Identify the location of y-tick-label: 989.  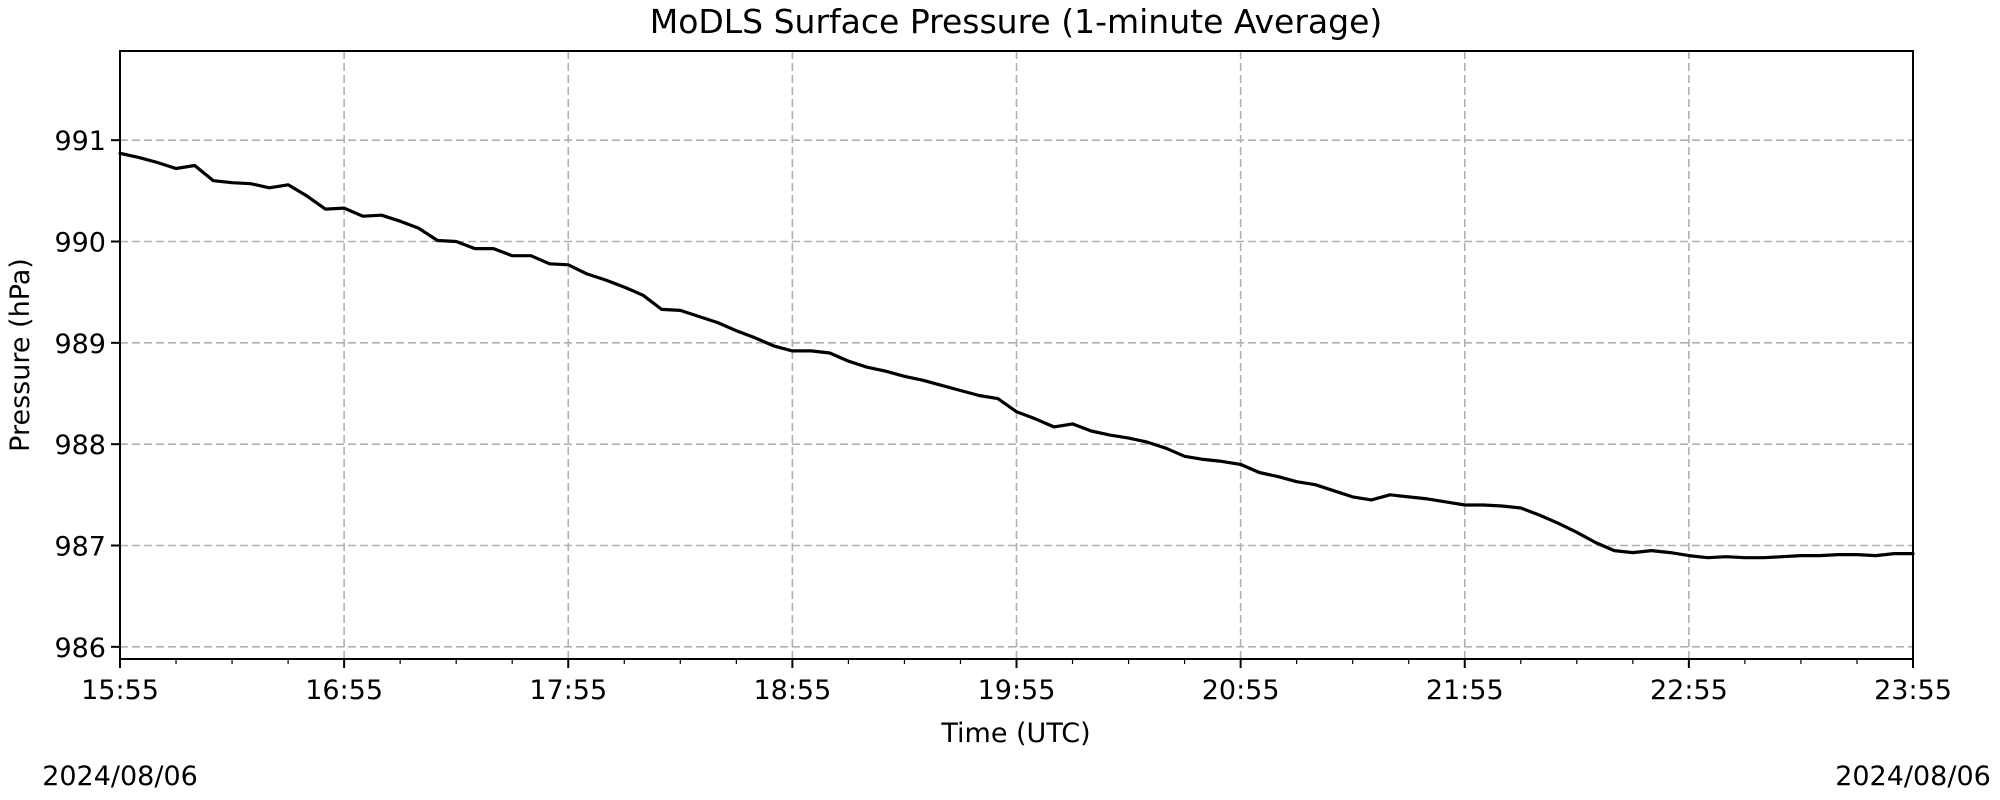
(80, 344).